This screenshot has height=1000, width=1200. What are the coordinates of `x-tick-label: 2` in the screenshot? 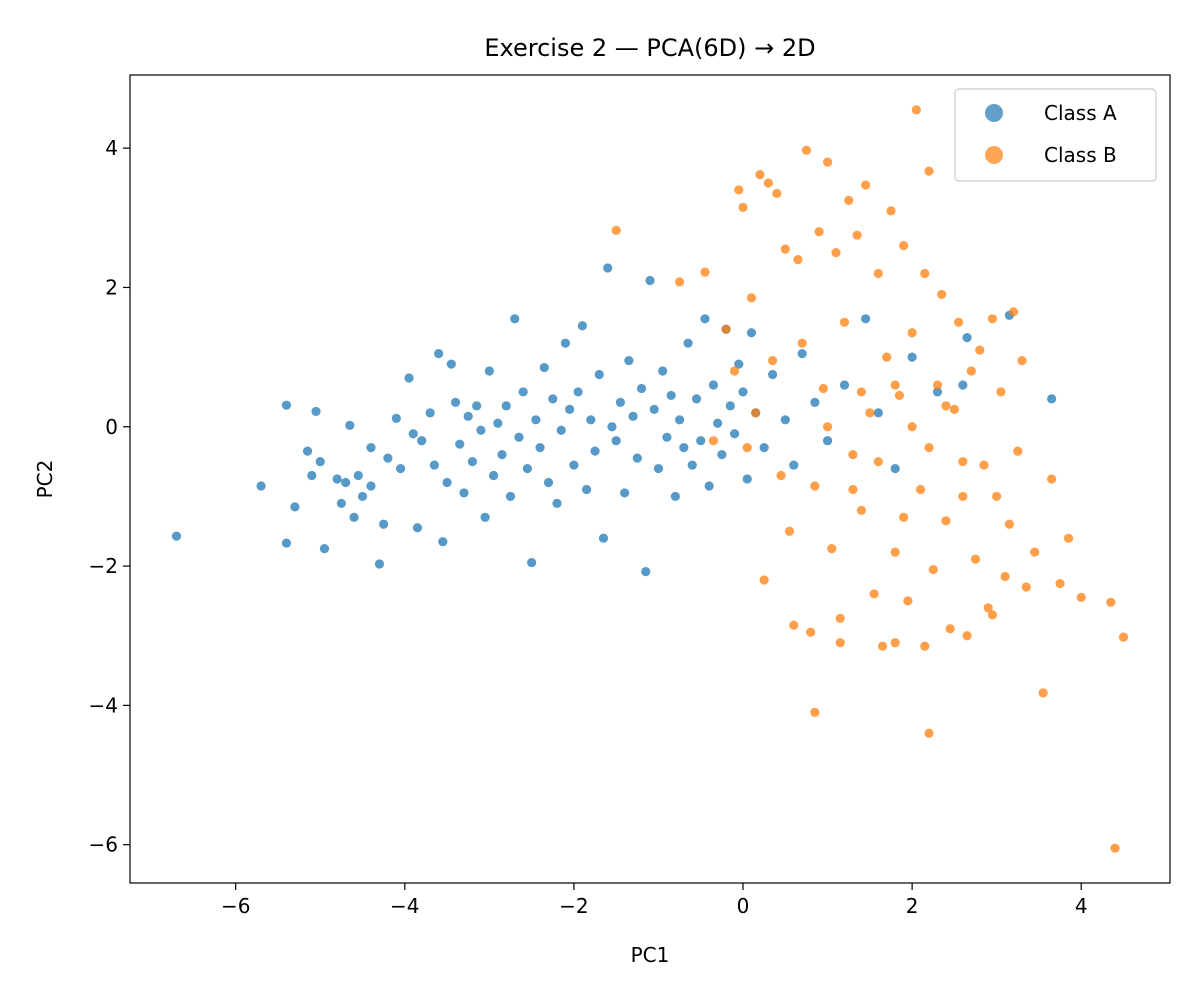 It's located at (912, 906).